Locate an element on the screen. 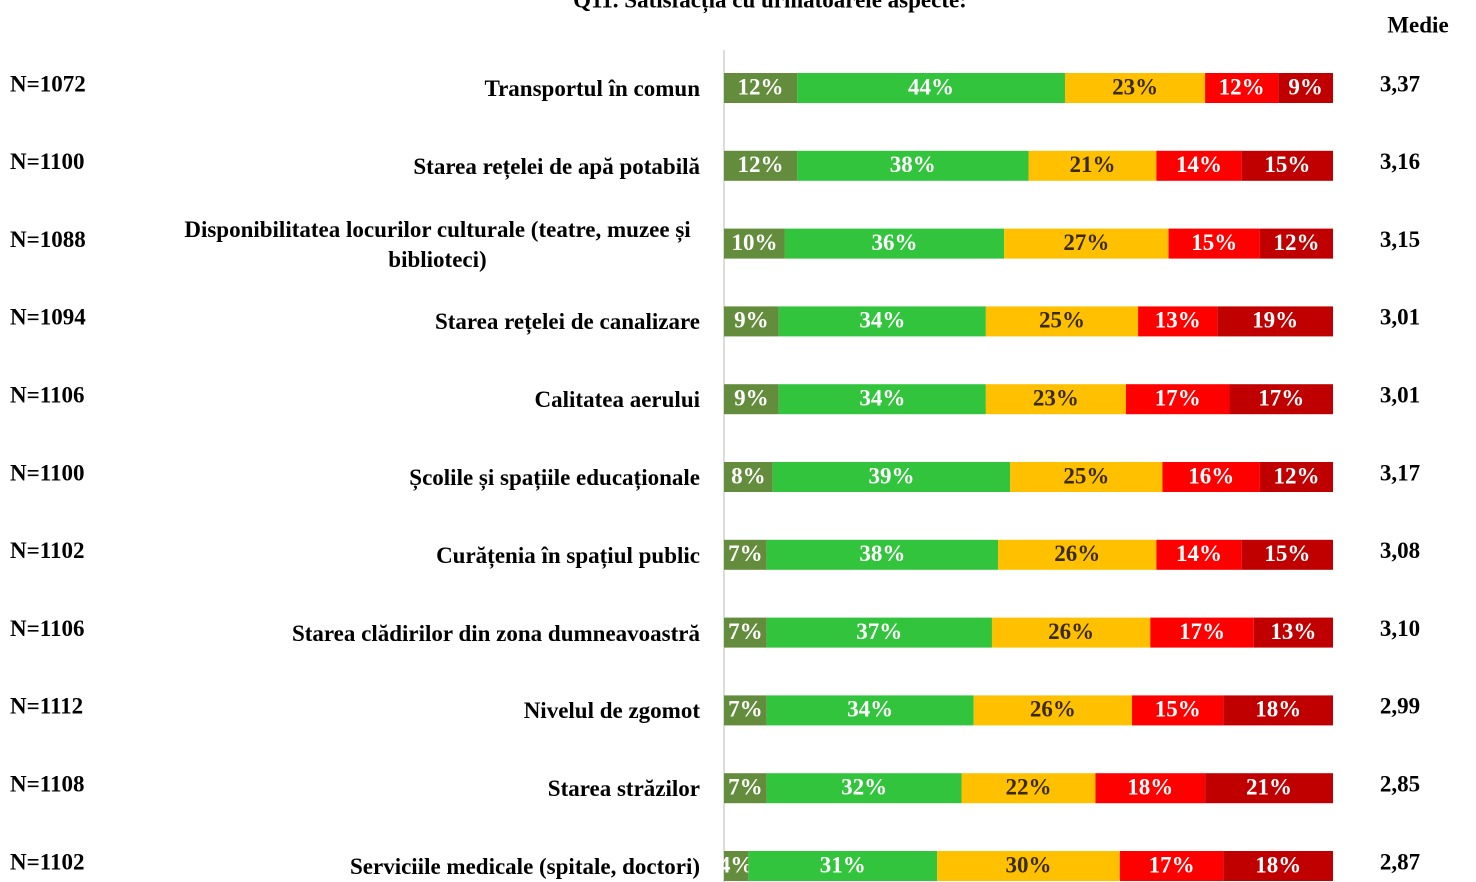  value-label: 10% is located at coordinates (754, 242).